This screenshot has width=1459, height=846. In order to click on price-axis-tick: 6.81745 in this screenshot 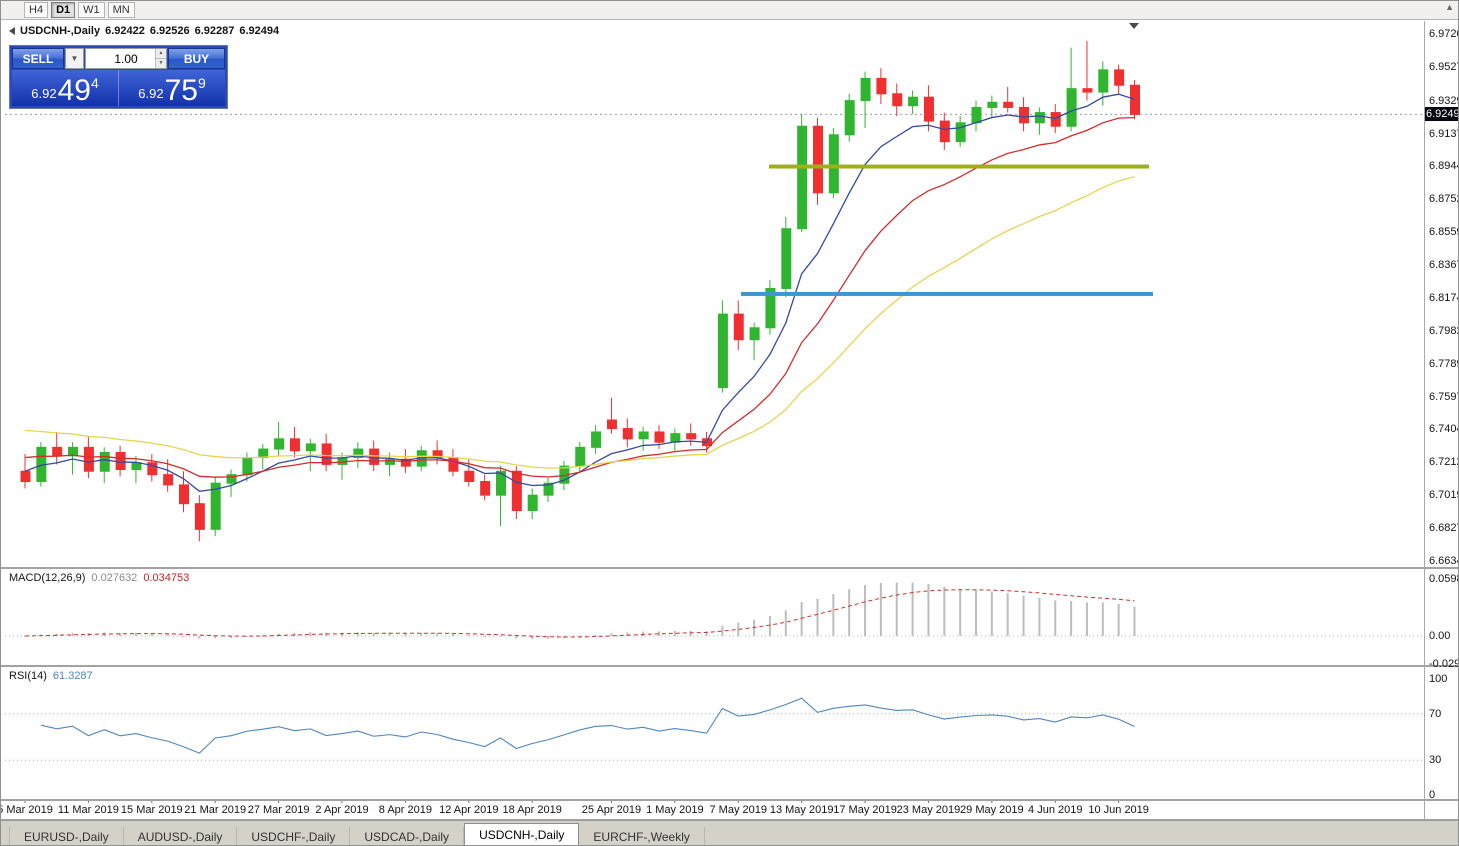, I will do `click(1443, 297)`.